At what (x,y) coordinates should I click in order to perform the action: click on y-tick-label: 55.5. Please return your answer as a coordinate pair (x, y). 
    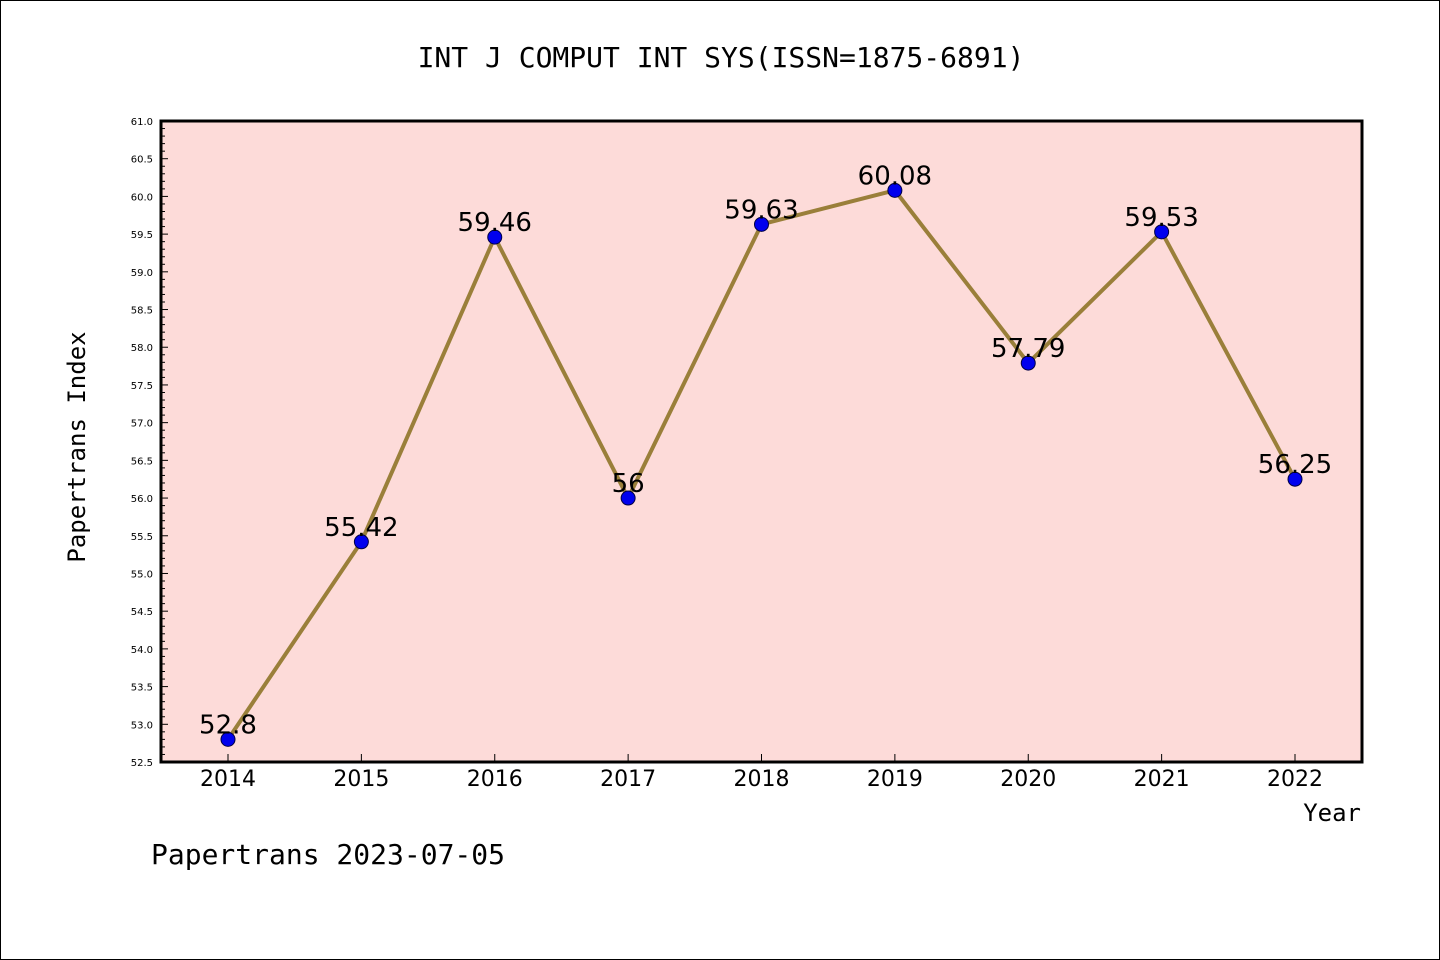
    Looking at the image, I should click on (142, 537).